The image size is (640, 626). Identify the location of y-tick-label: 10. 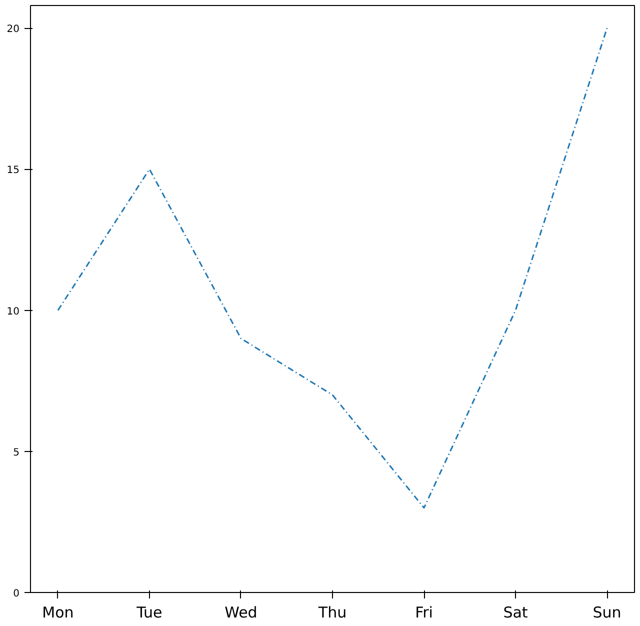
(13, 312).